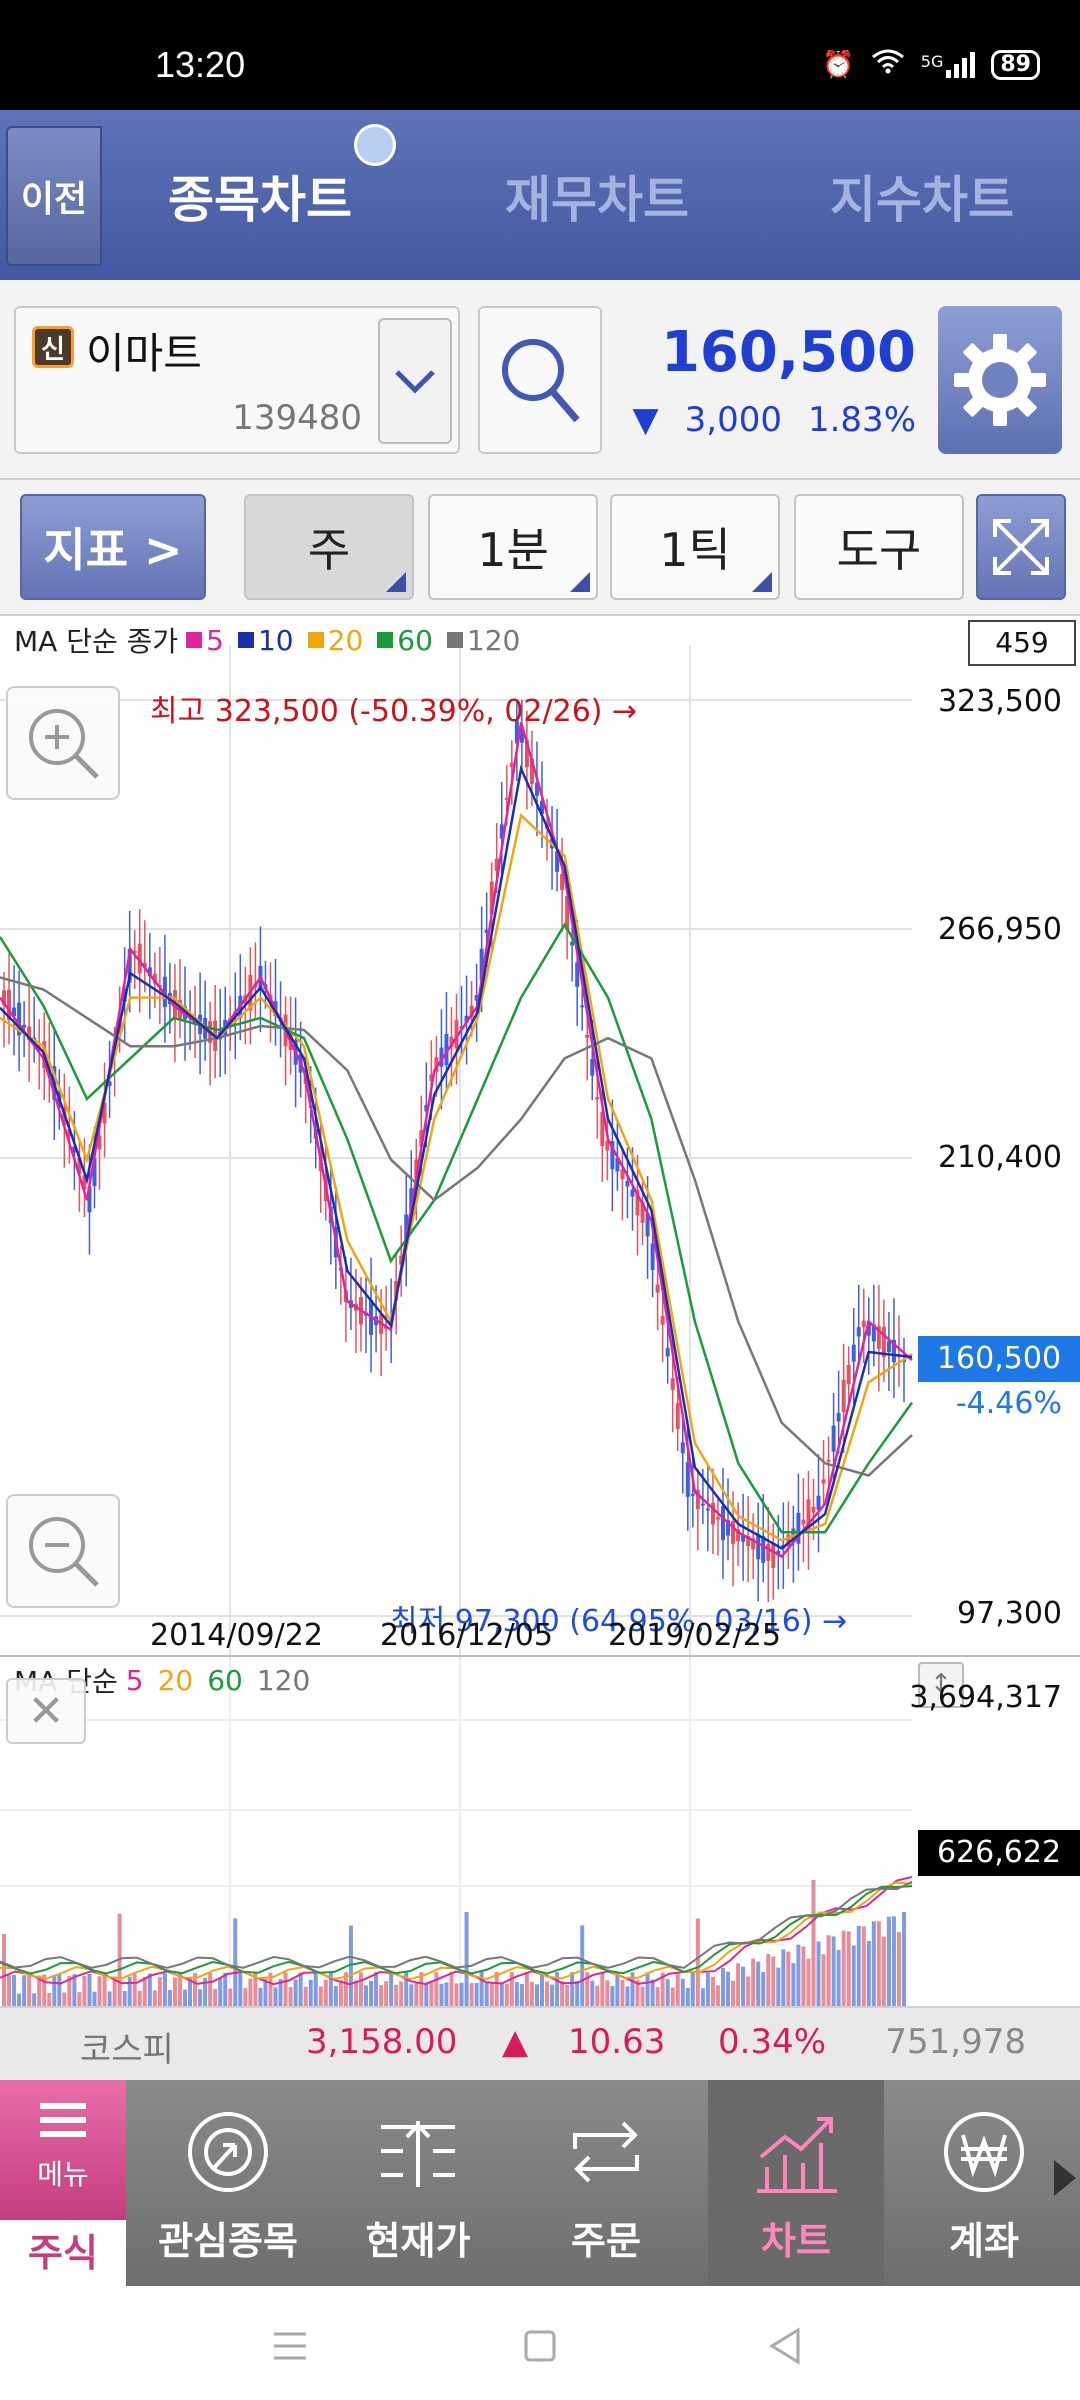 The image size is (1080, 2400). I want to click on back-nav-button, so click(786, 2346).